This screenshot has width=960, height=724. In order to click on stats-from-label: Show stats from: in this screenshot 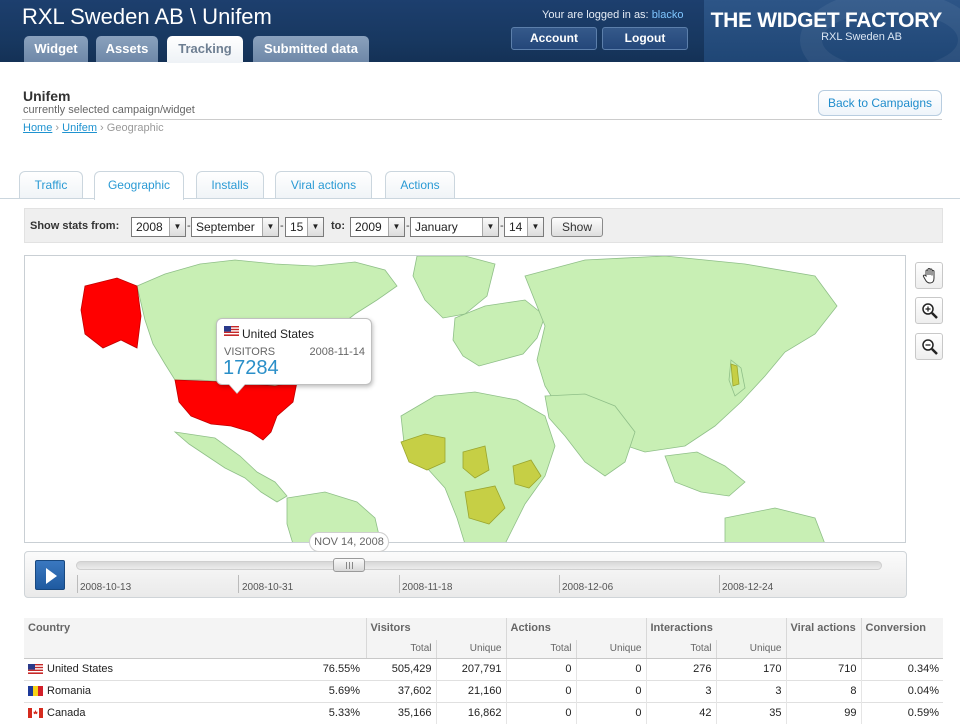, I will do `click(75, 226)`.